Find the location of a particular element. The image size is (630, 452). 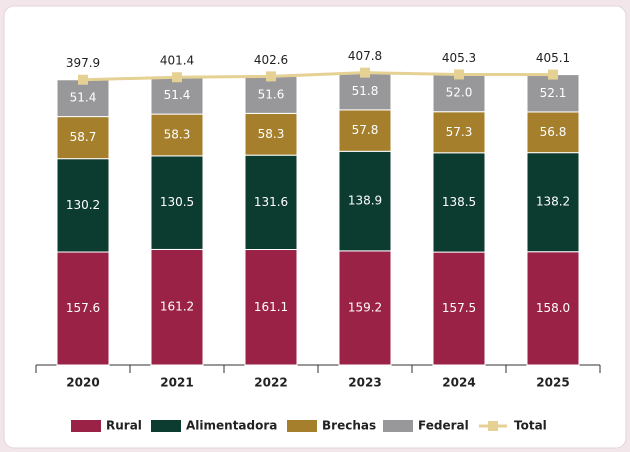

legend-label: Federal is located at coordinates (443, 426).